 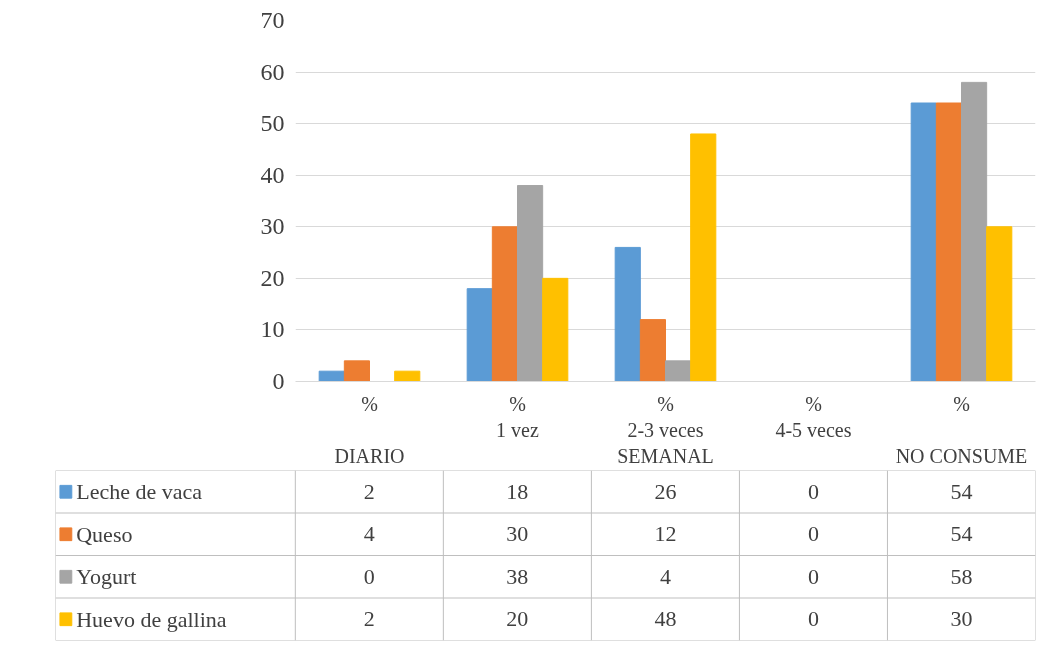 What do you see at coordinates (517, 576) in the screenshot?
I see `data-label: 38` at bounding box center [517, 576].